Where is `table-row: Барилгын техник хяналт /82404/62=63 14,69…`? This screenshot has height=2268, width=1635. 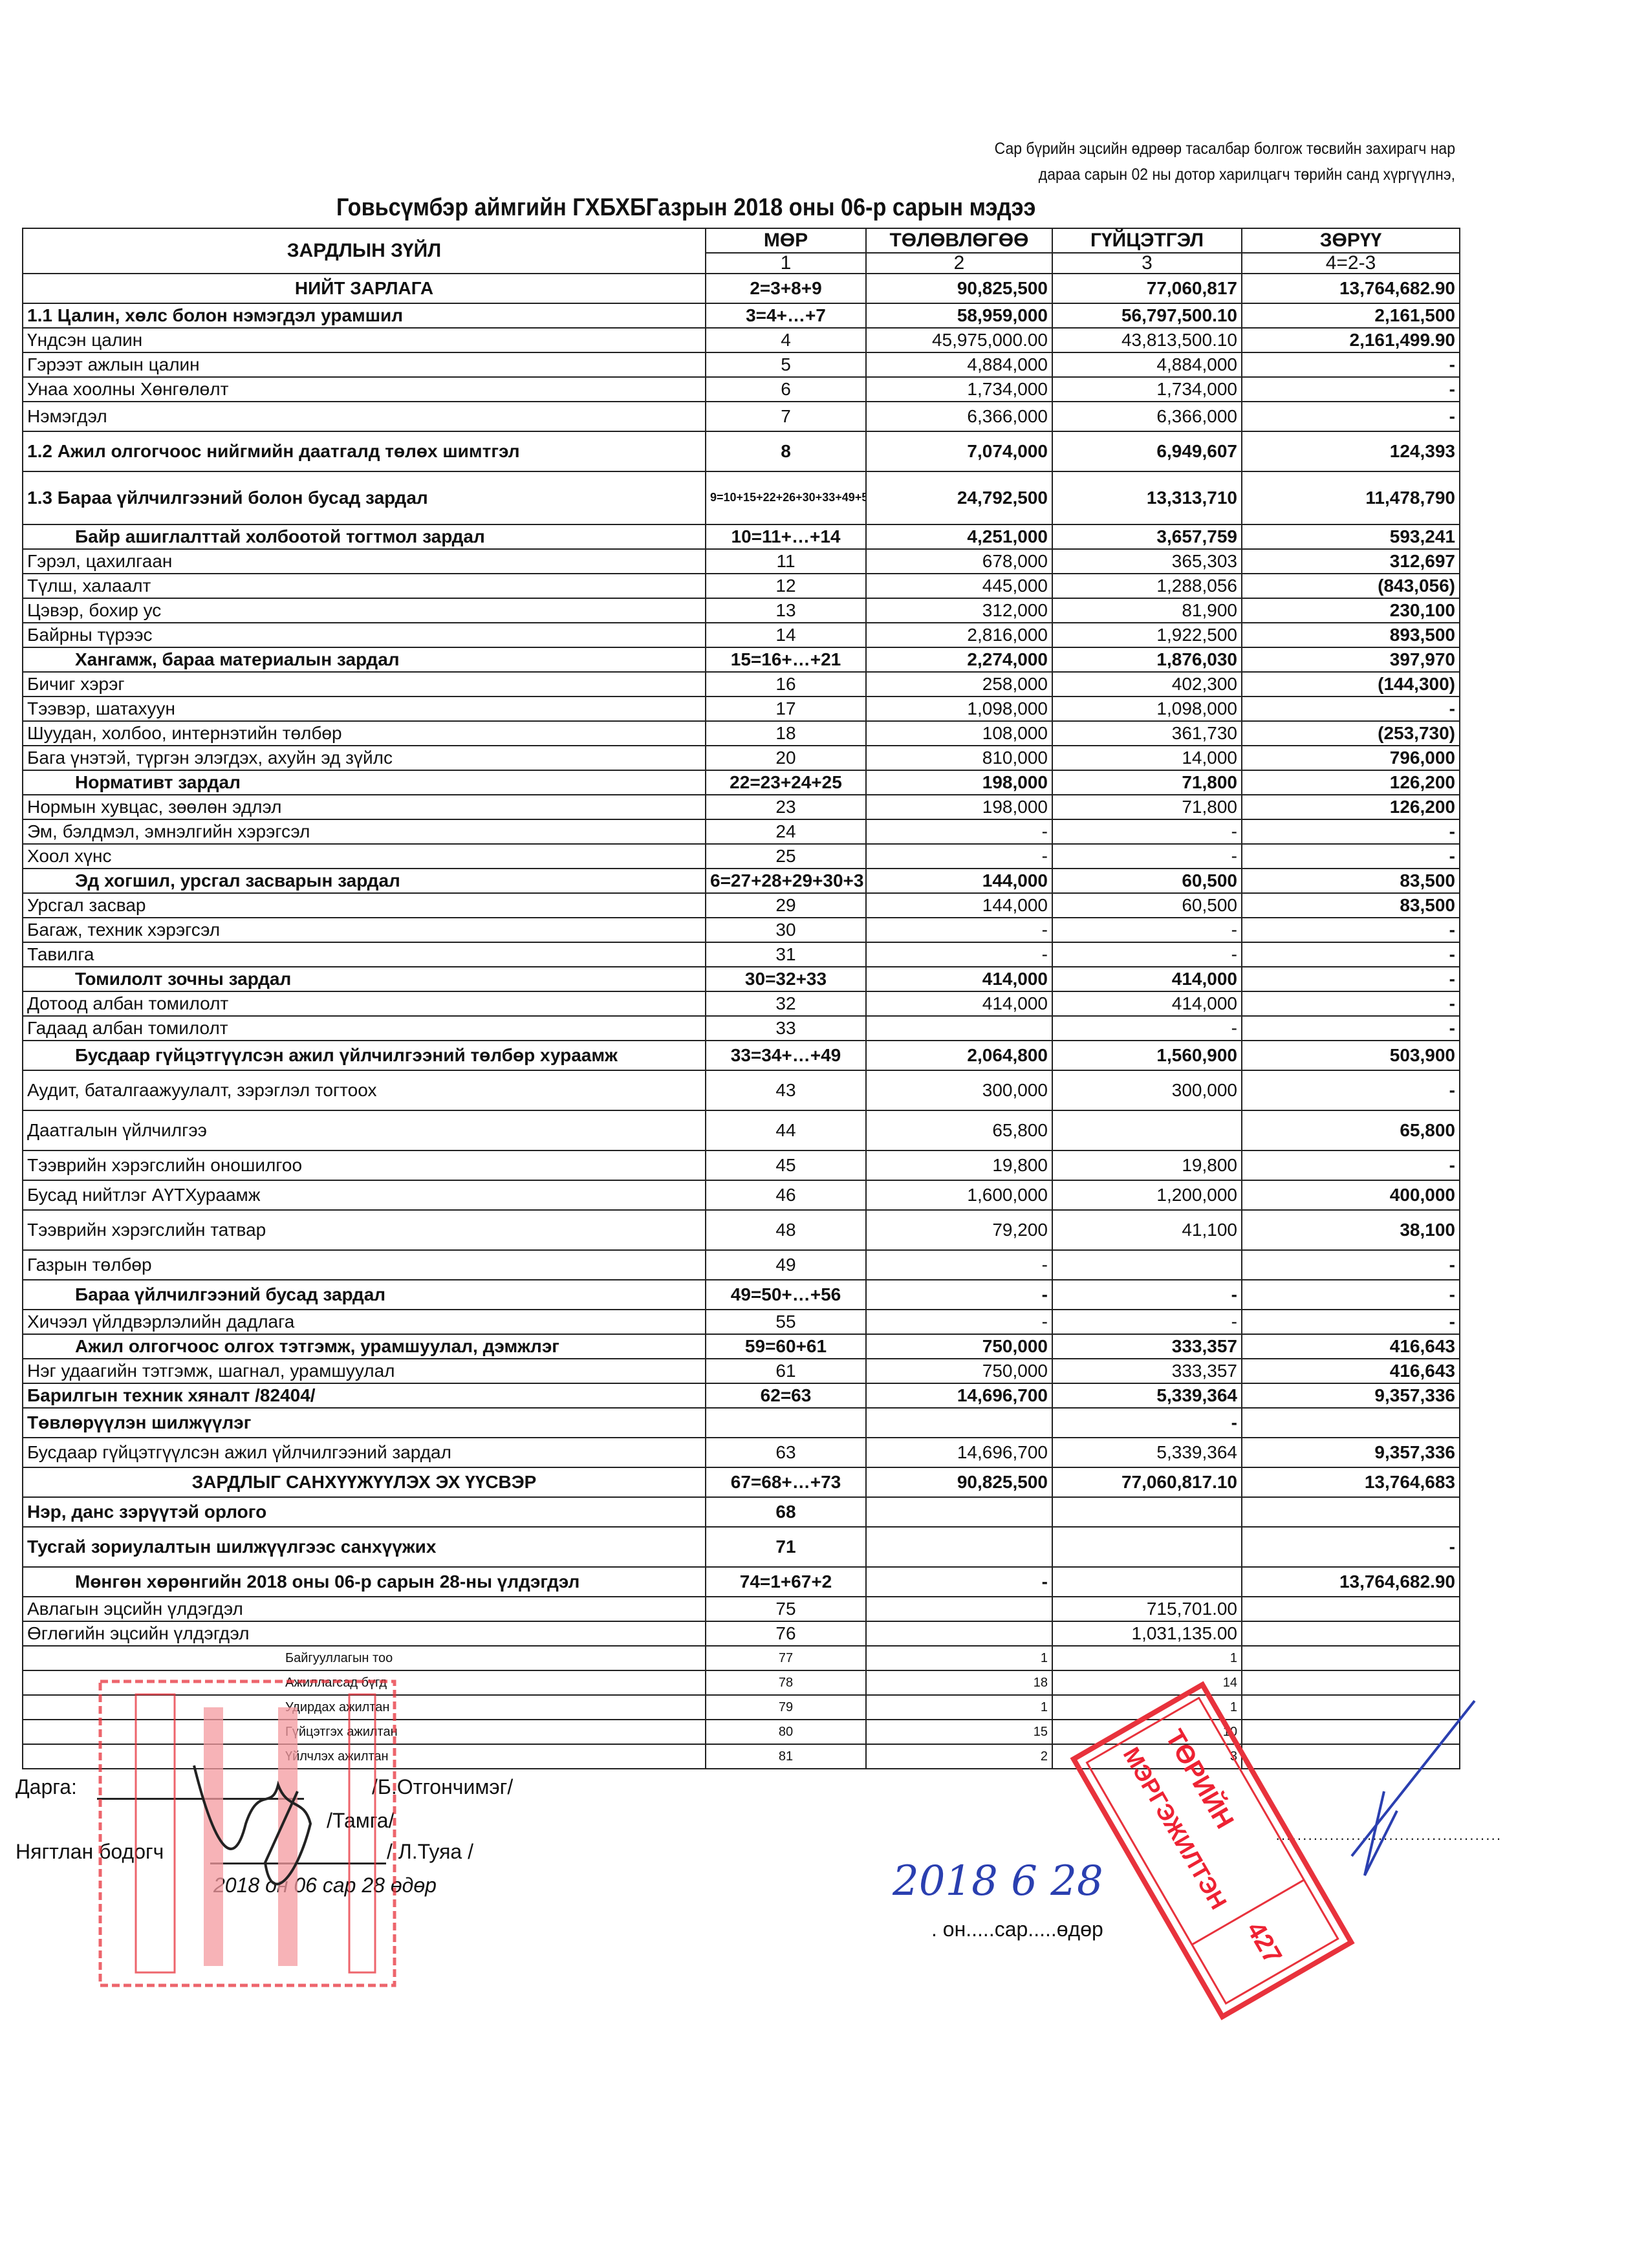 table-row: Барилгын техник хяналт /82404/62=63 14,69… is located at coordinates (741, 1396).